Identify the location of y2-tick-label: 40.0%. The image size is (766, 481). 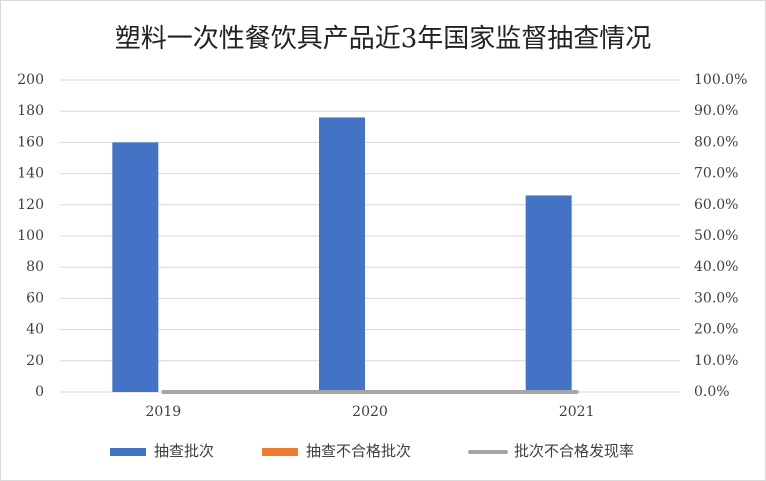
(716, 267).